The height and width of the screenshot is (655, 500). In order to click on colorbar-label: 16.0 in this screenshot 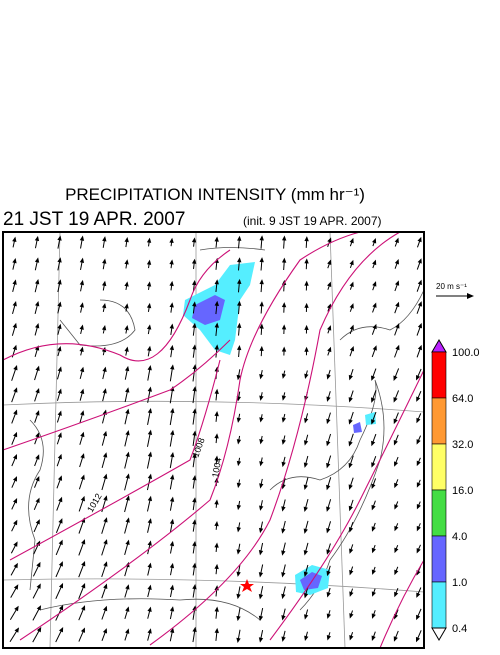, I will do `click(462, 491)`.